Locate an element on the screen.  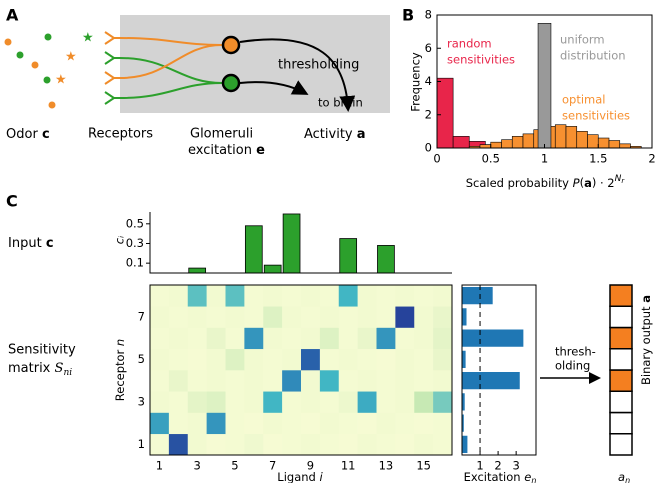
y-axis-label: Receptor n is located at coordinates (120, 370).